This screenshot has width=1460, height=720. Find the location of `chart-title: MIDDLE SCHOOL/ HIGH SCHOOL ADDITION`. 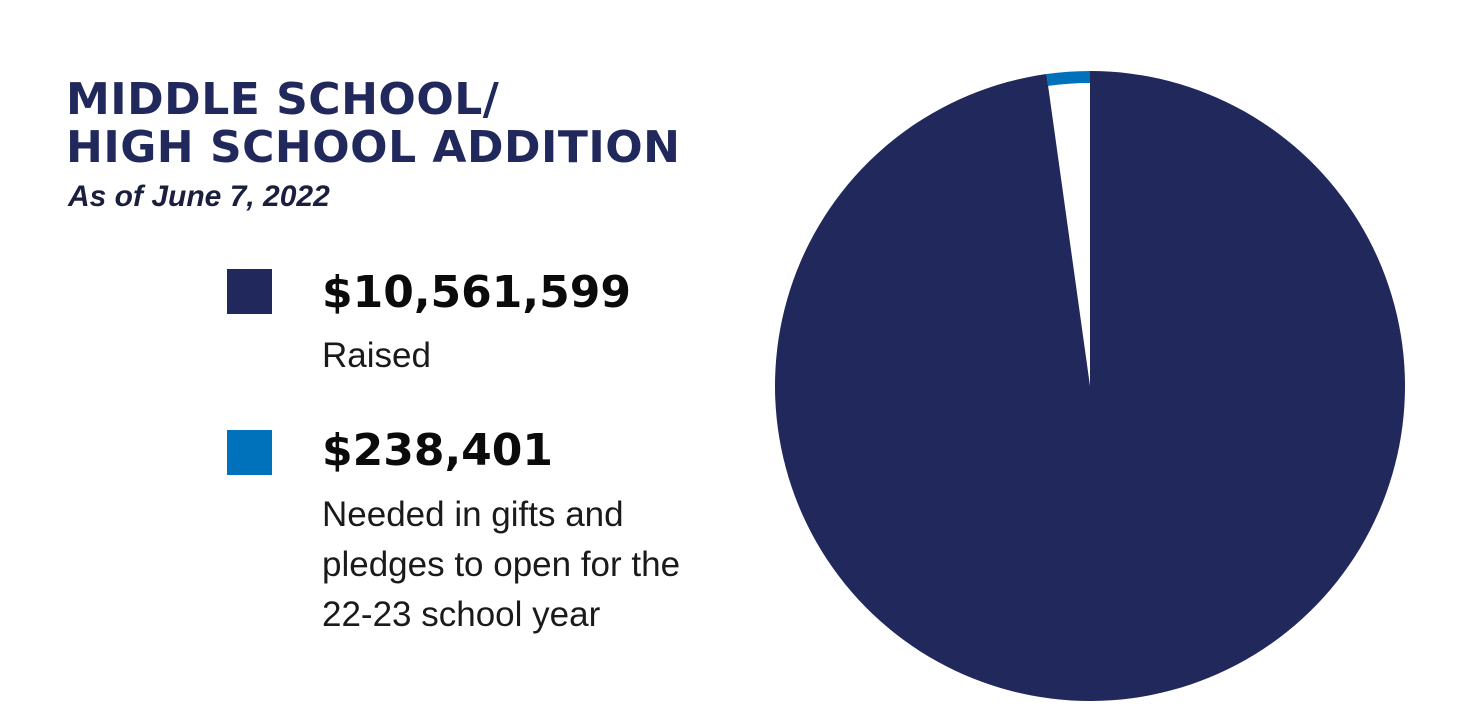

chart-title: MIDDLE SCHOOL/ HIGH SCHOOL ADDITION is located at coordinates (373, 124).